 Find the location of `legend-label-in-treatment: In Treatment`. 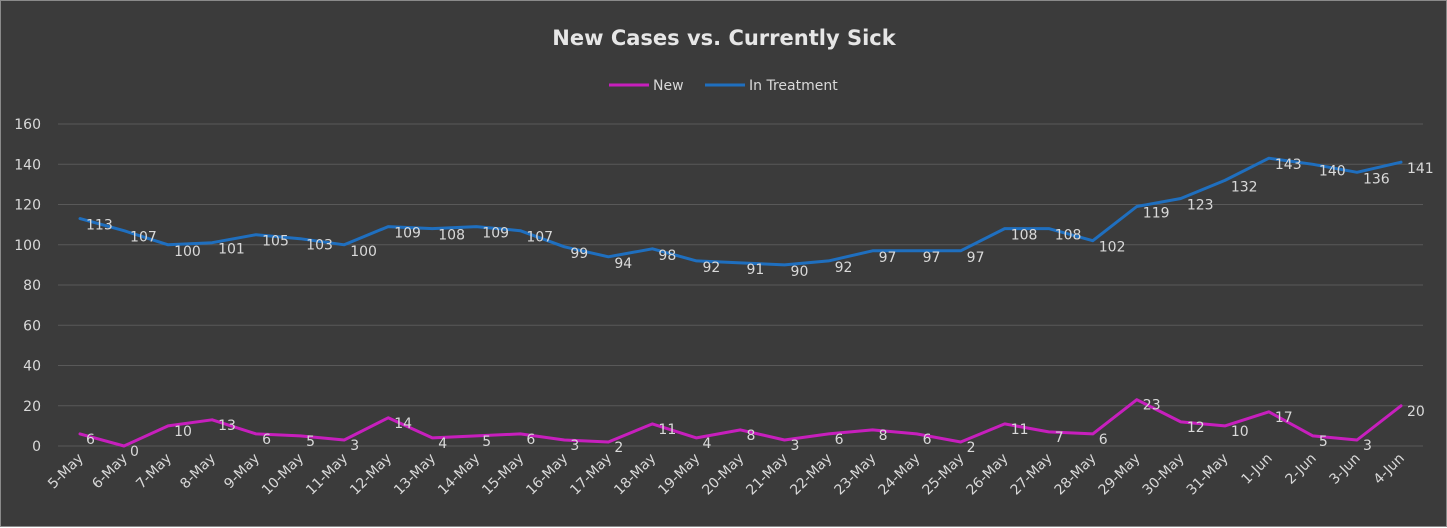

legend-label-in-treatment: In Treatment is located at coordinates (793, 86).